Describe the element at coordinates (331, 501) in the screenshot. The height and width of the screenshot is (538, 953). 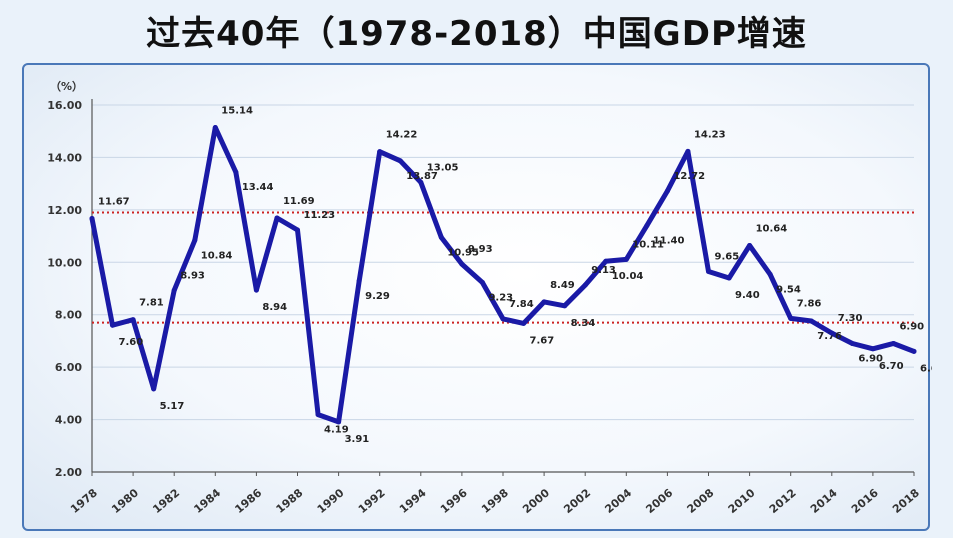
I see `x-tick-label: 1990` at that location.